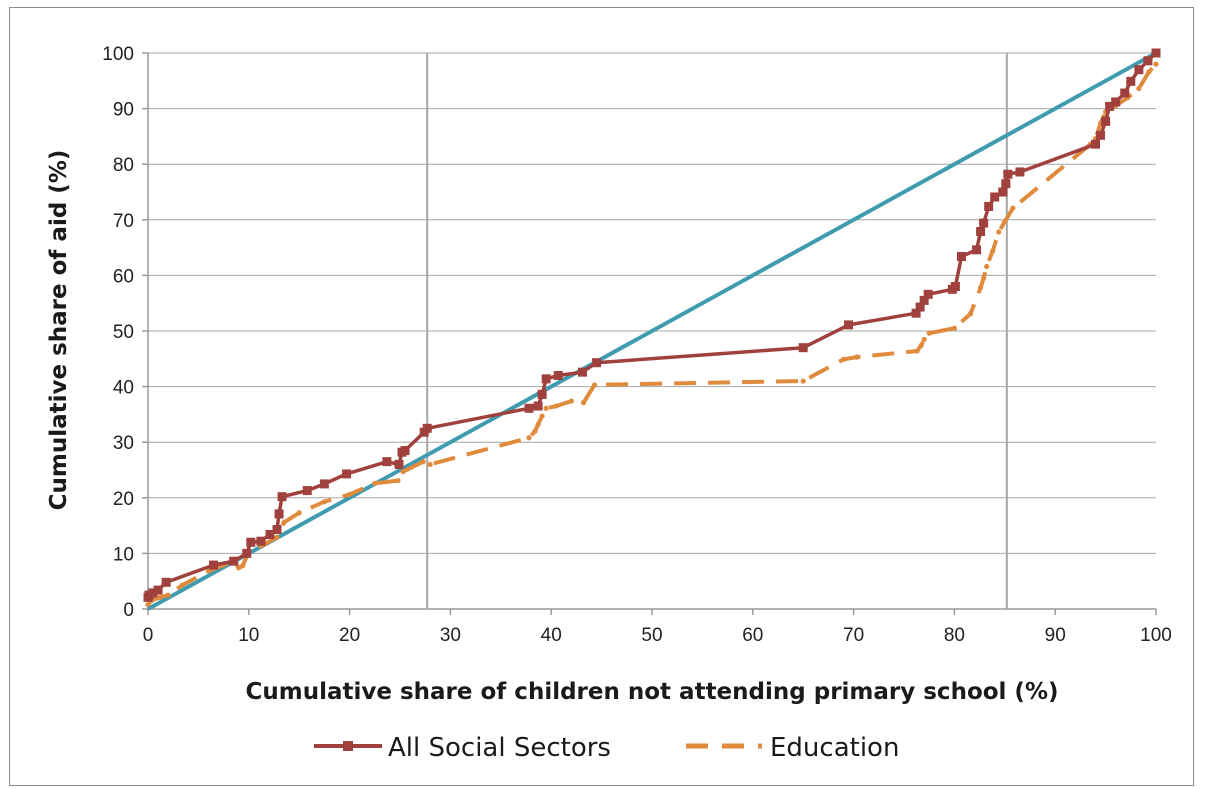  What do you see at coordinates (128, 610) in the screenshot?
I see `y-tick-label: 0` at bounding box center [128, 610].